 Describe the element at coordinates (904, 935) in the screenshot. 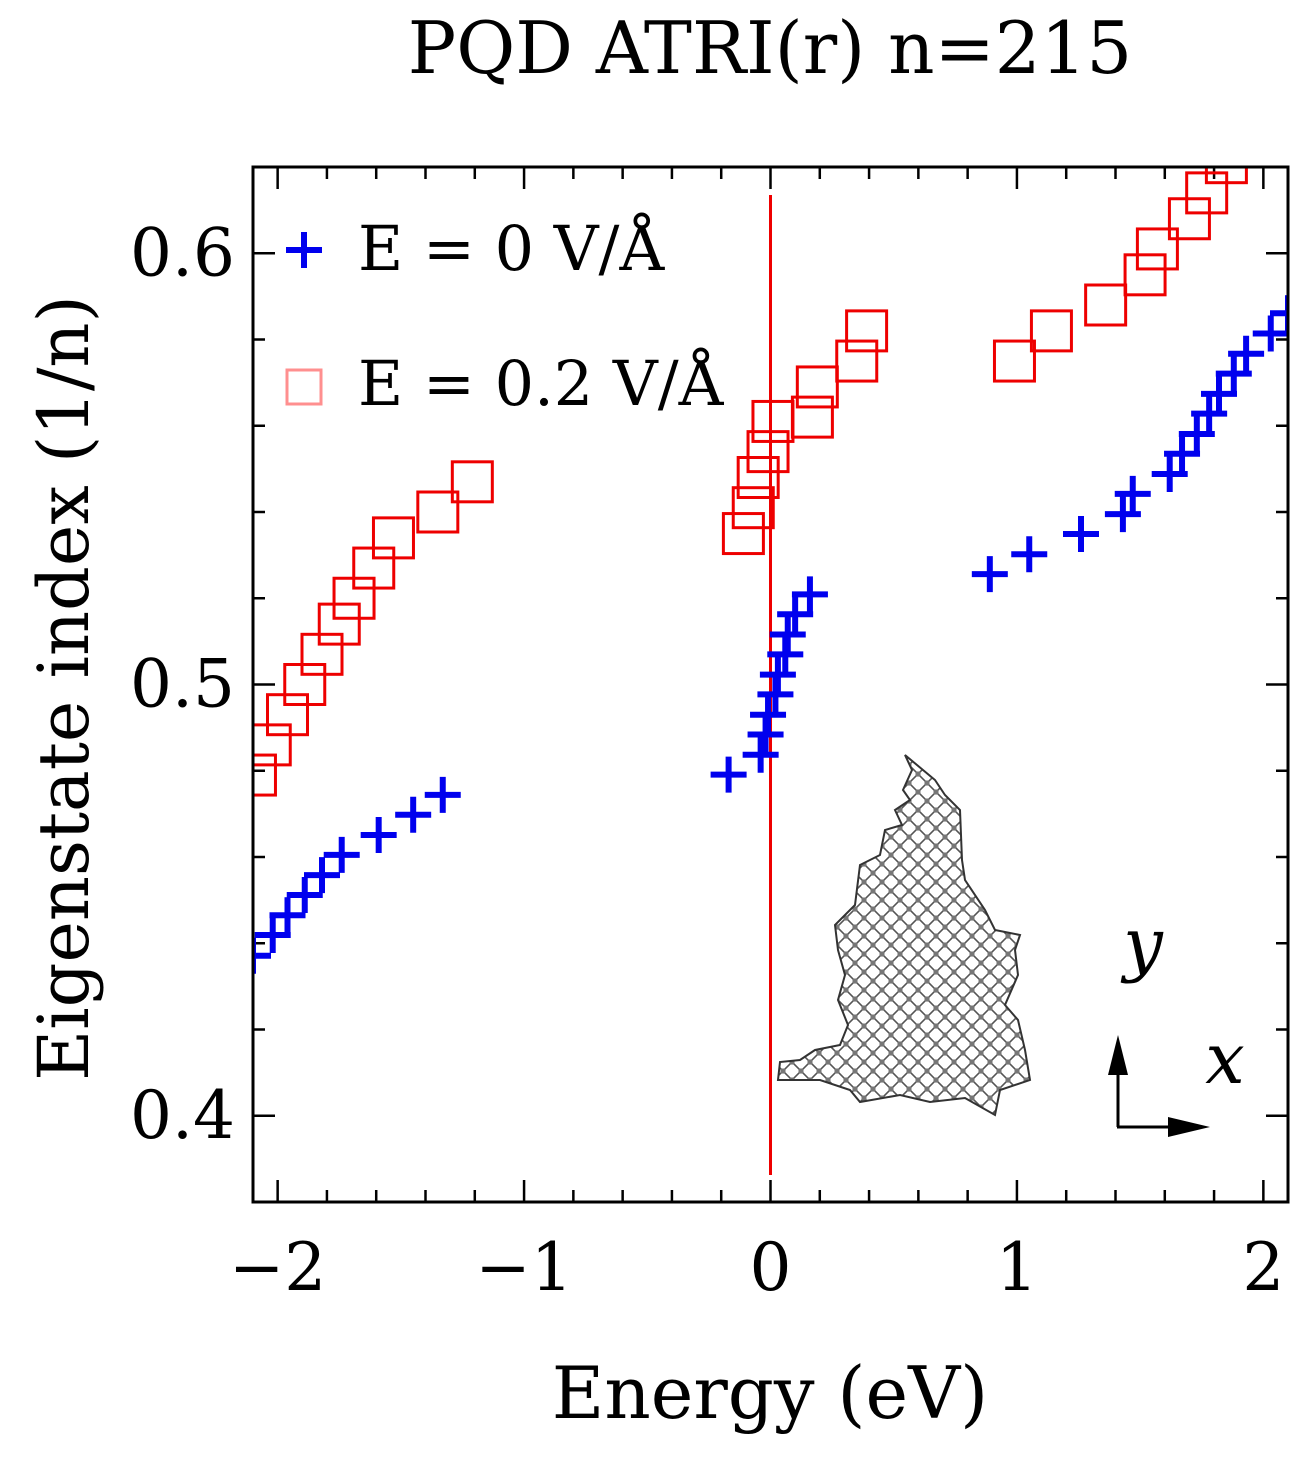

I see `flake-shape` at that location.